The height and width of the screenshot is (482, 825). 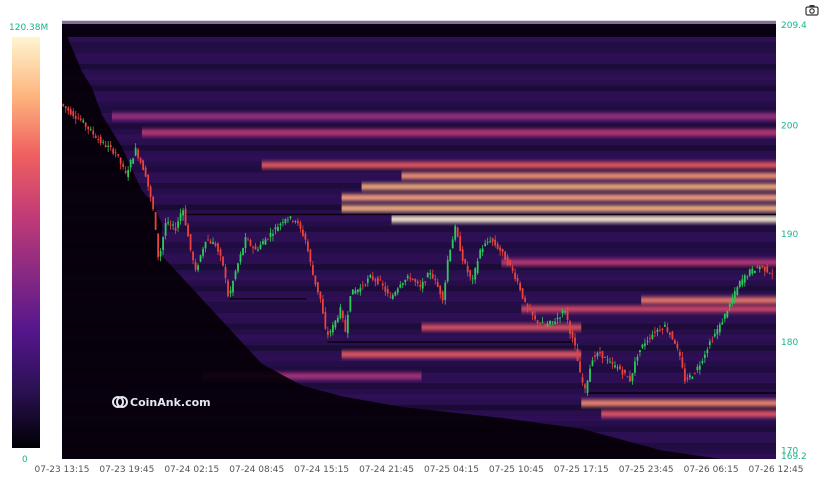 I want to click on x-tick-label: 07-23 13:15, so click(x=62, y=470).